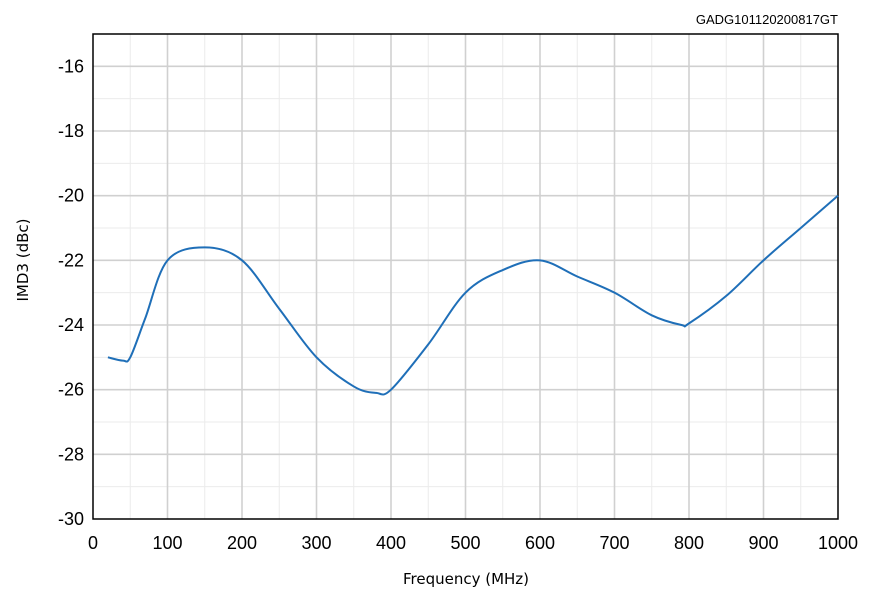  Describe the element at coordinates (71, 260) in the screenshot. I see `y-tick-label: -22` at that location.